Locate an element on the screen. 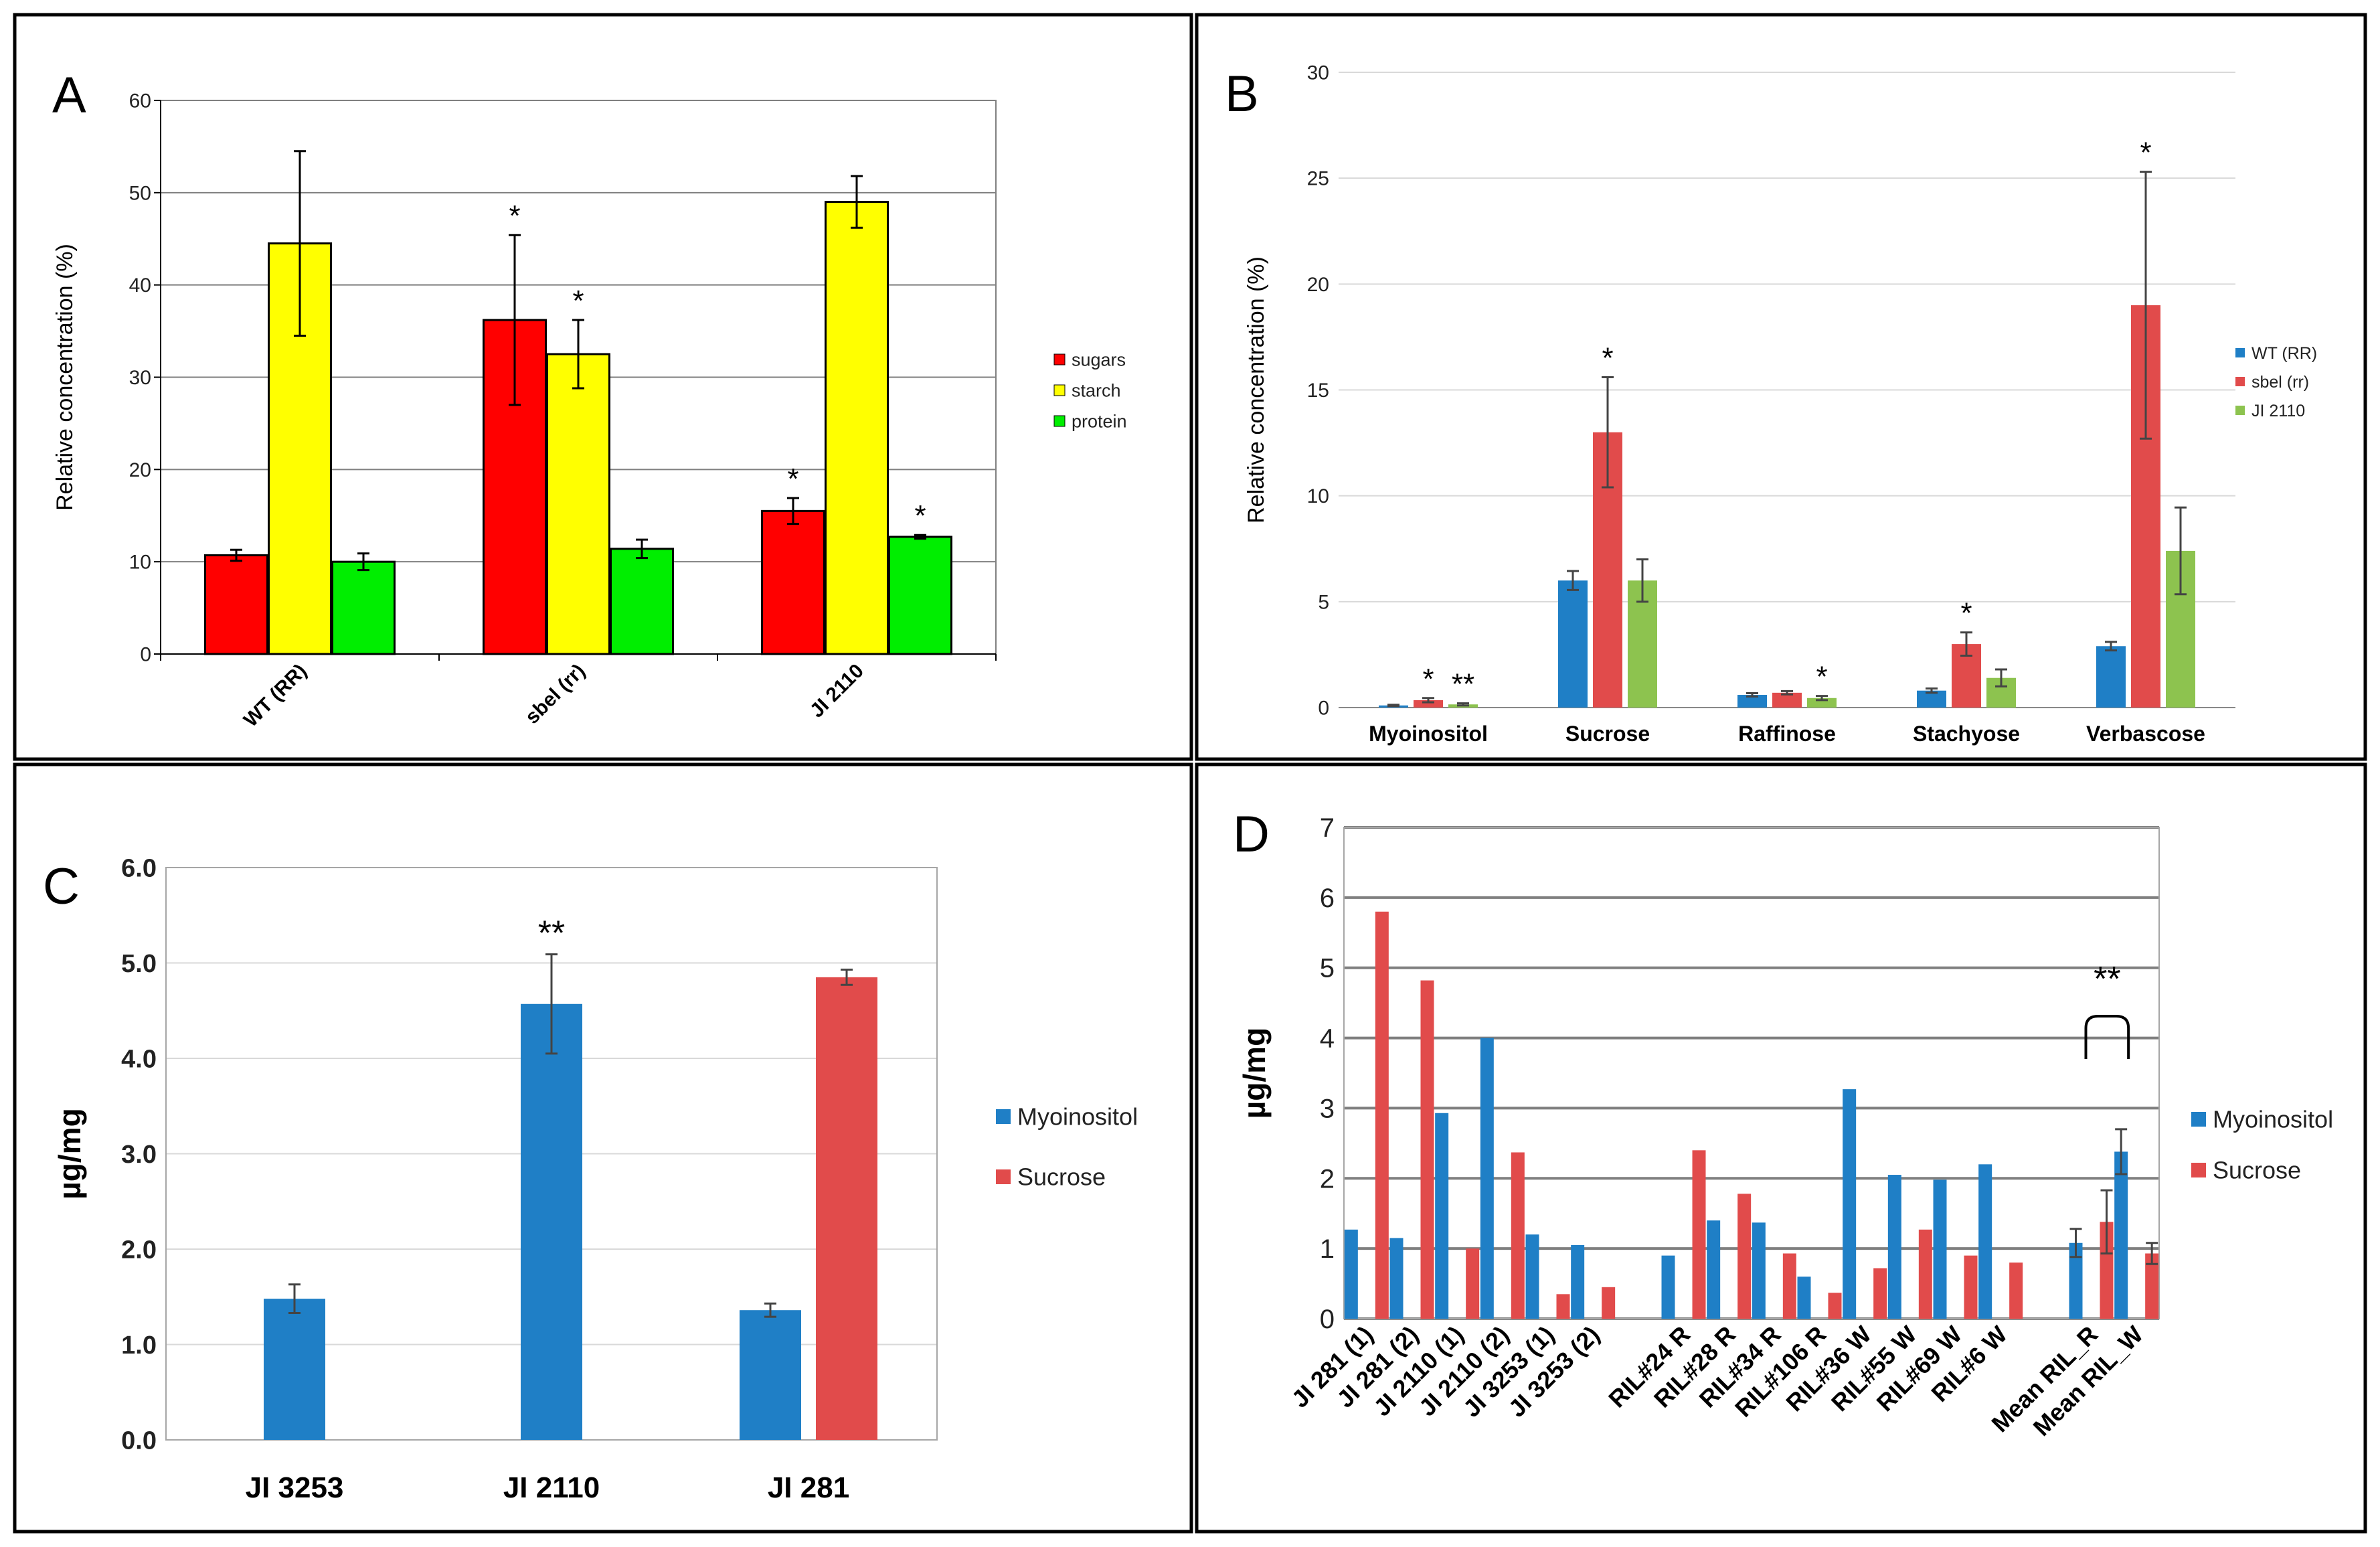 This screenshot has height=1547, width=2380. panel-b-letter: B is located at coordinates (1242, 94).